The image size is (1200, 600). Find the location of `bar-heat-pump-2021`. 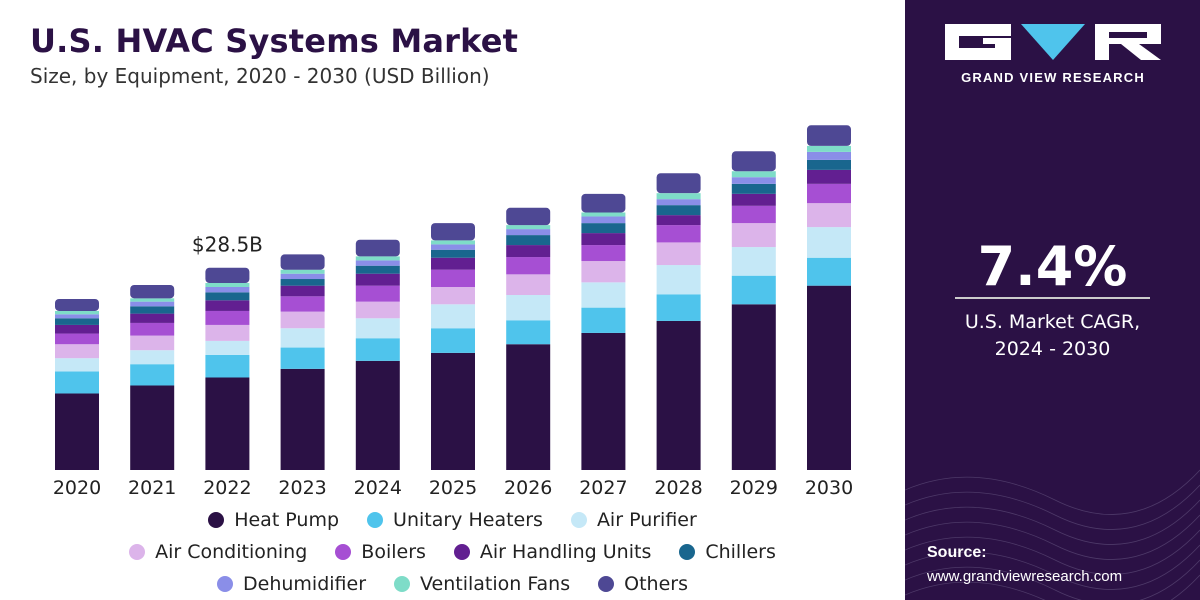

bar-heat-pump-2021 is located at coordinates (152, 427).